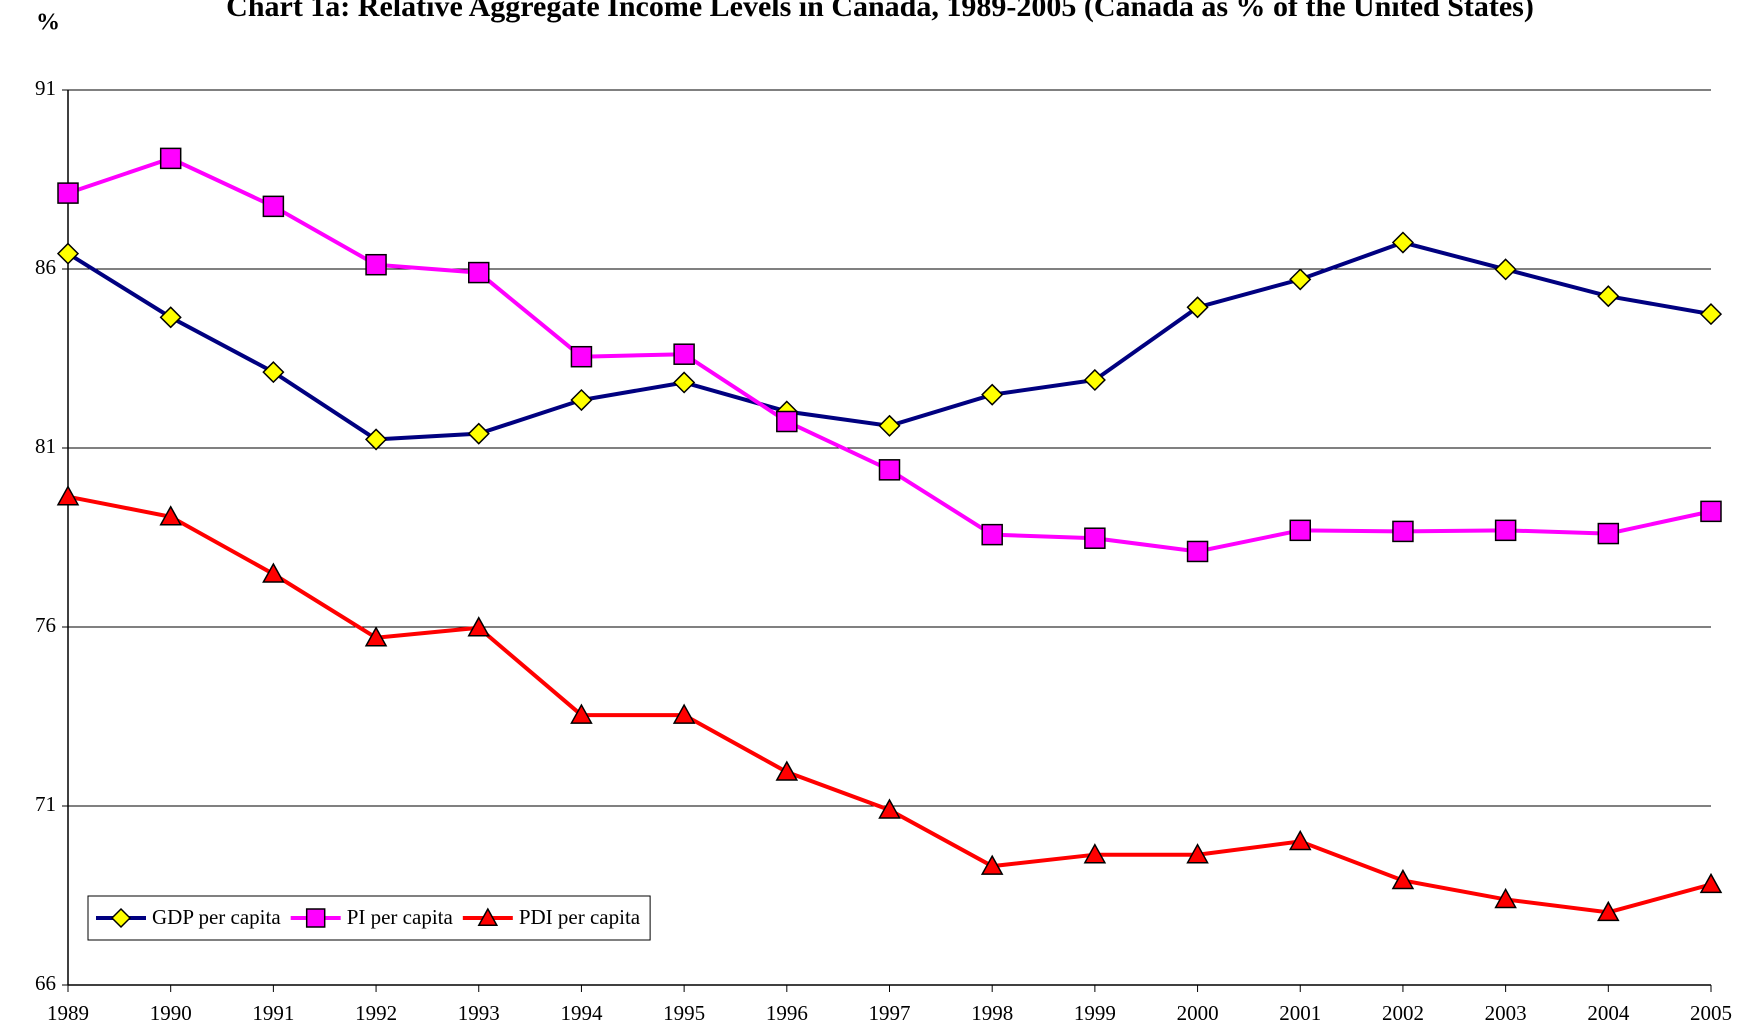 This screenshot has height=1034, width=1748. I want to click on x-tick-label: 2001, so click(1300, 1013).